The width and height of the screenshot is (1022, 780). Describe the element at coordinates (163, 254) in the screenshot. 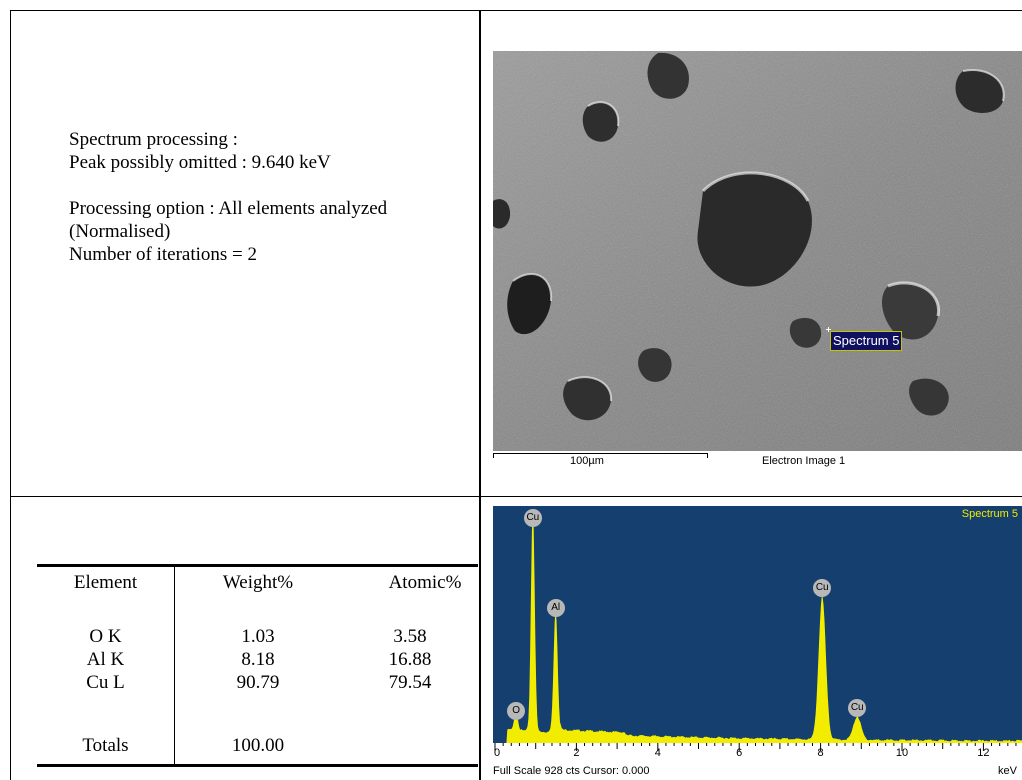

I see `iterations-text: Number of iterations = 2` at that location.